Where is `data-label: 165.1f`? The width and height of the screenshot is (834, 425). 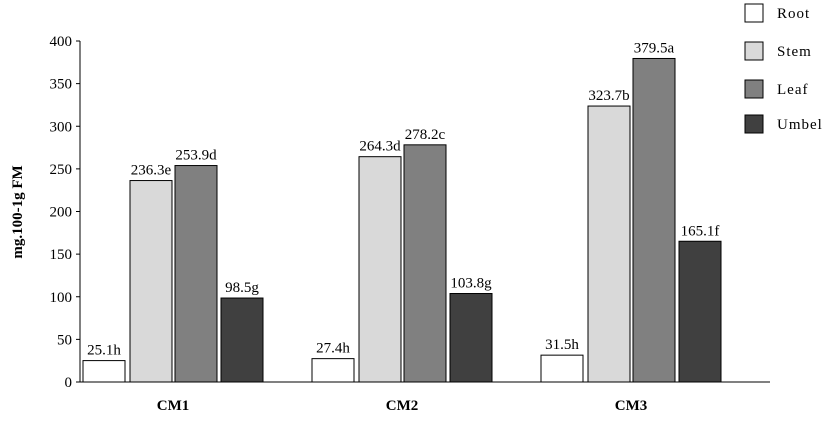
data-label: 165.1f is located at coordinates (700, 231).